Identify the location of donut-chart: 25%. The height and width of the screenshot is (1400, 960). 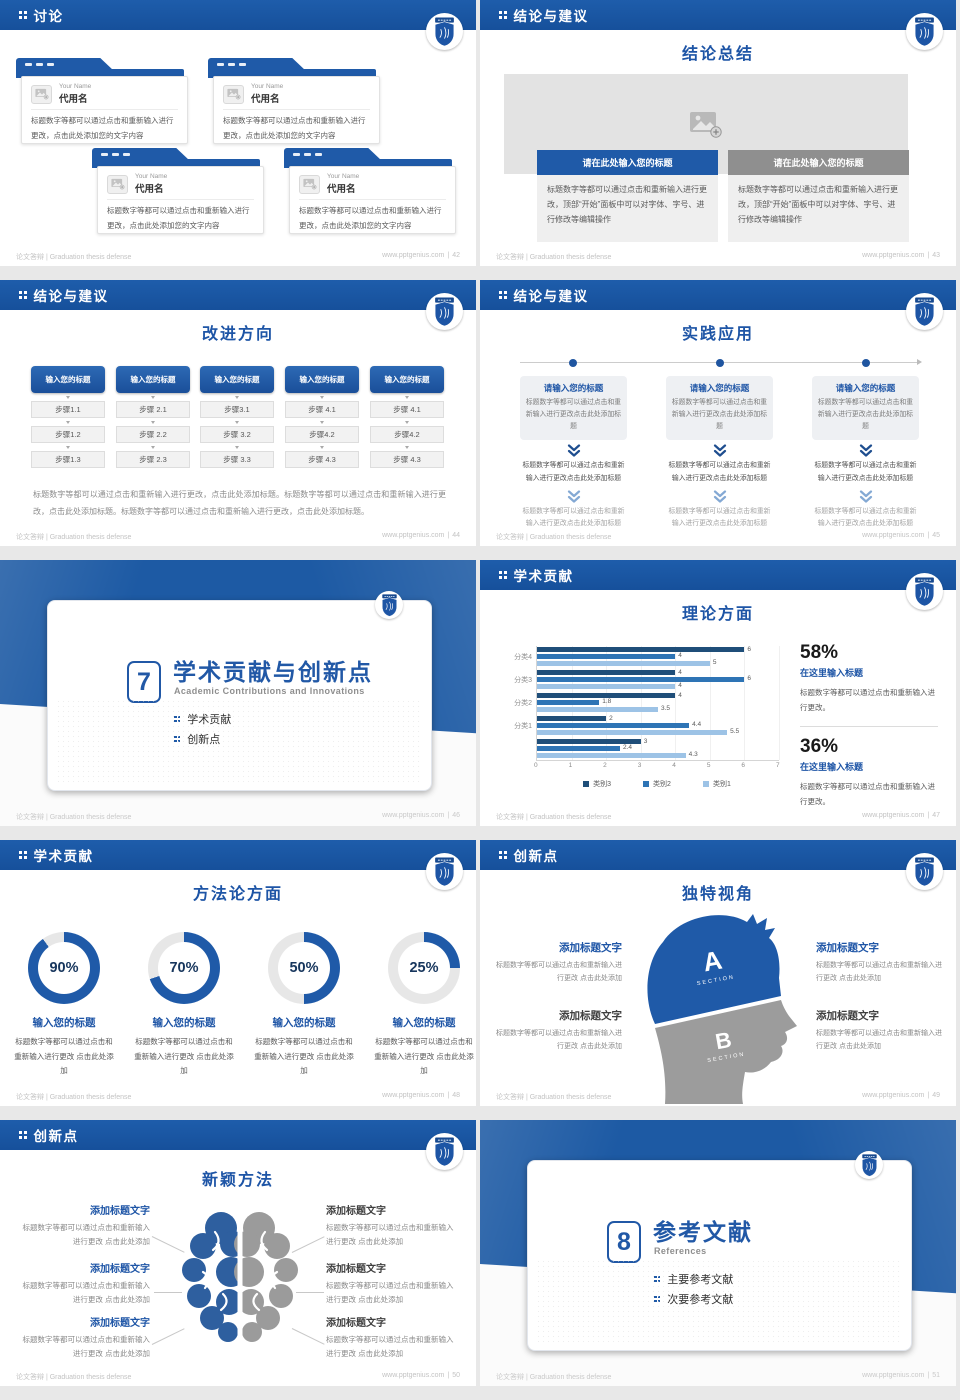
(424, 968).